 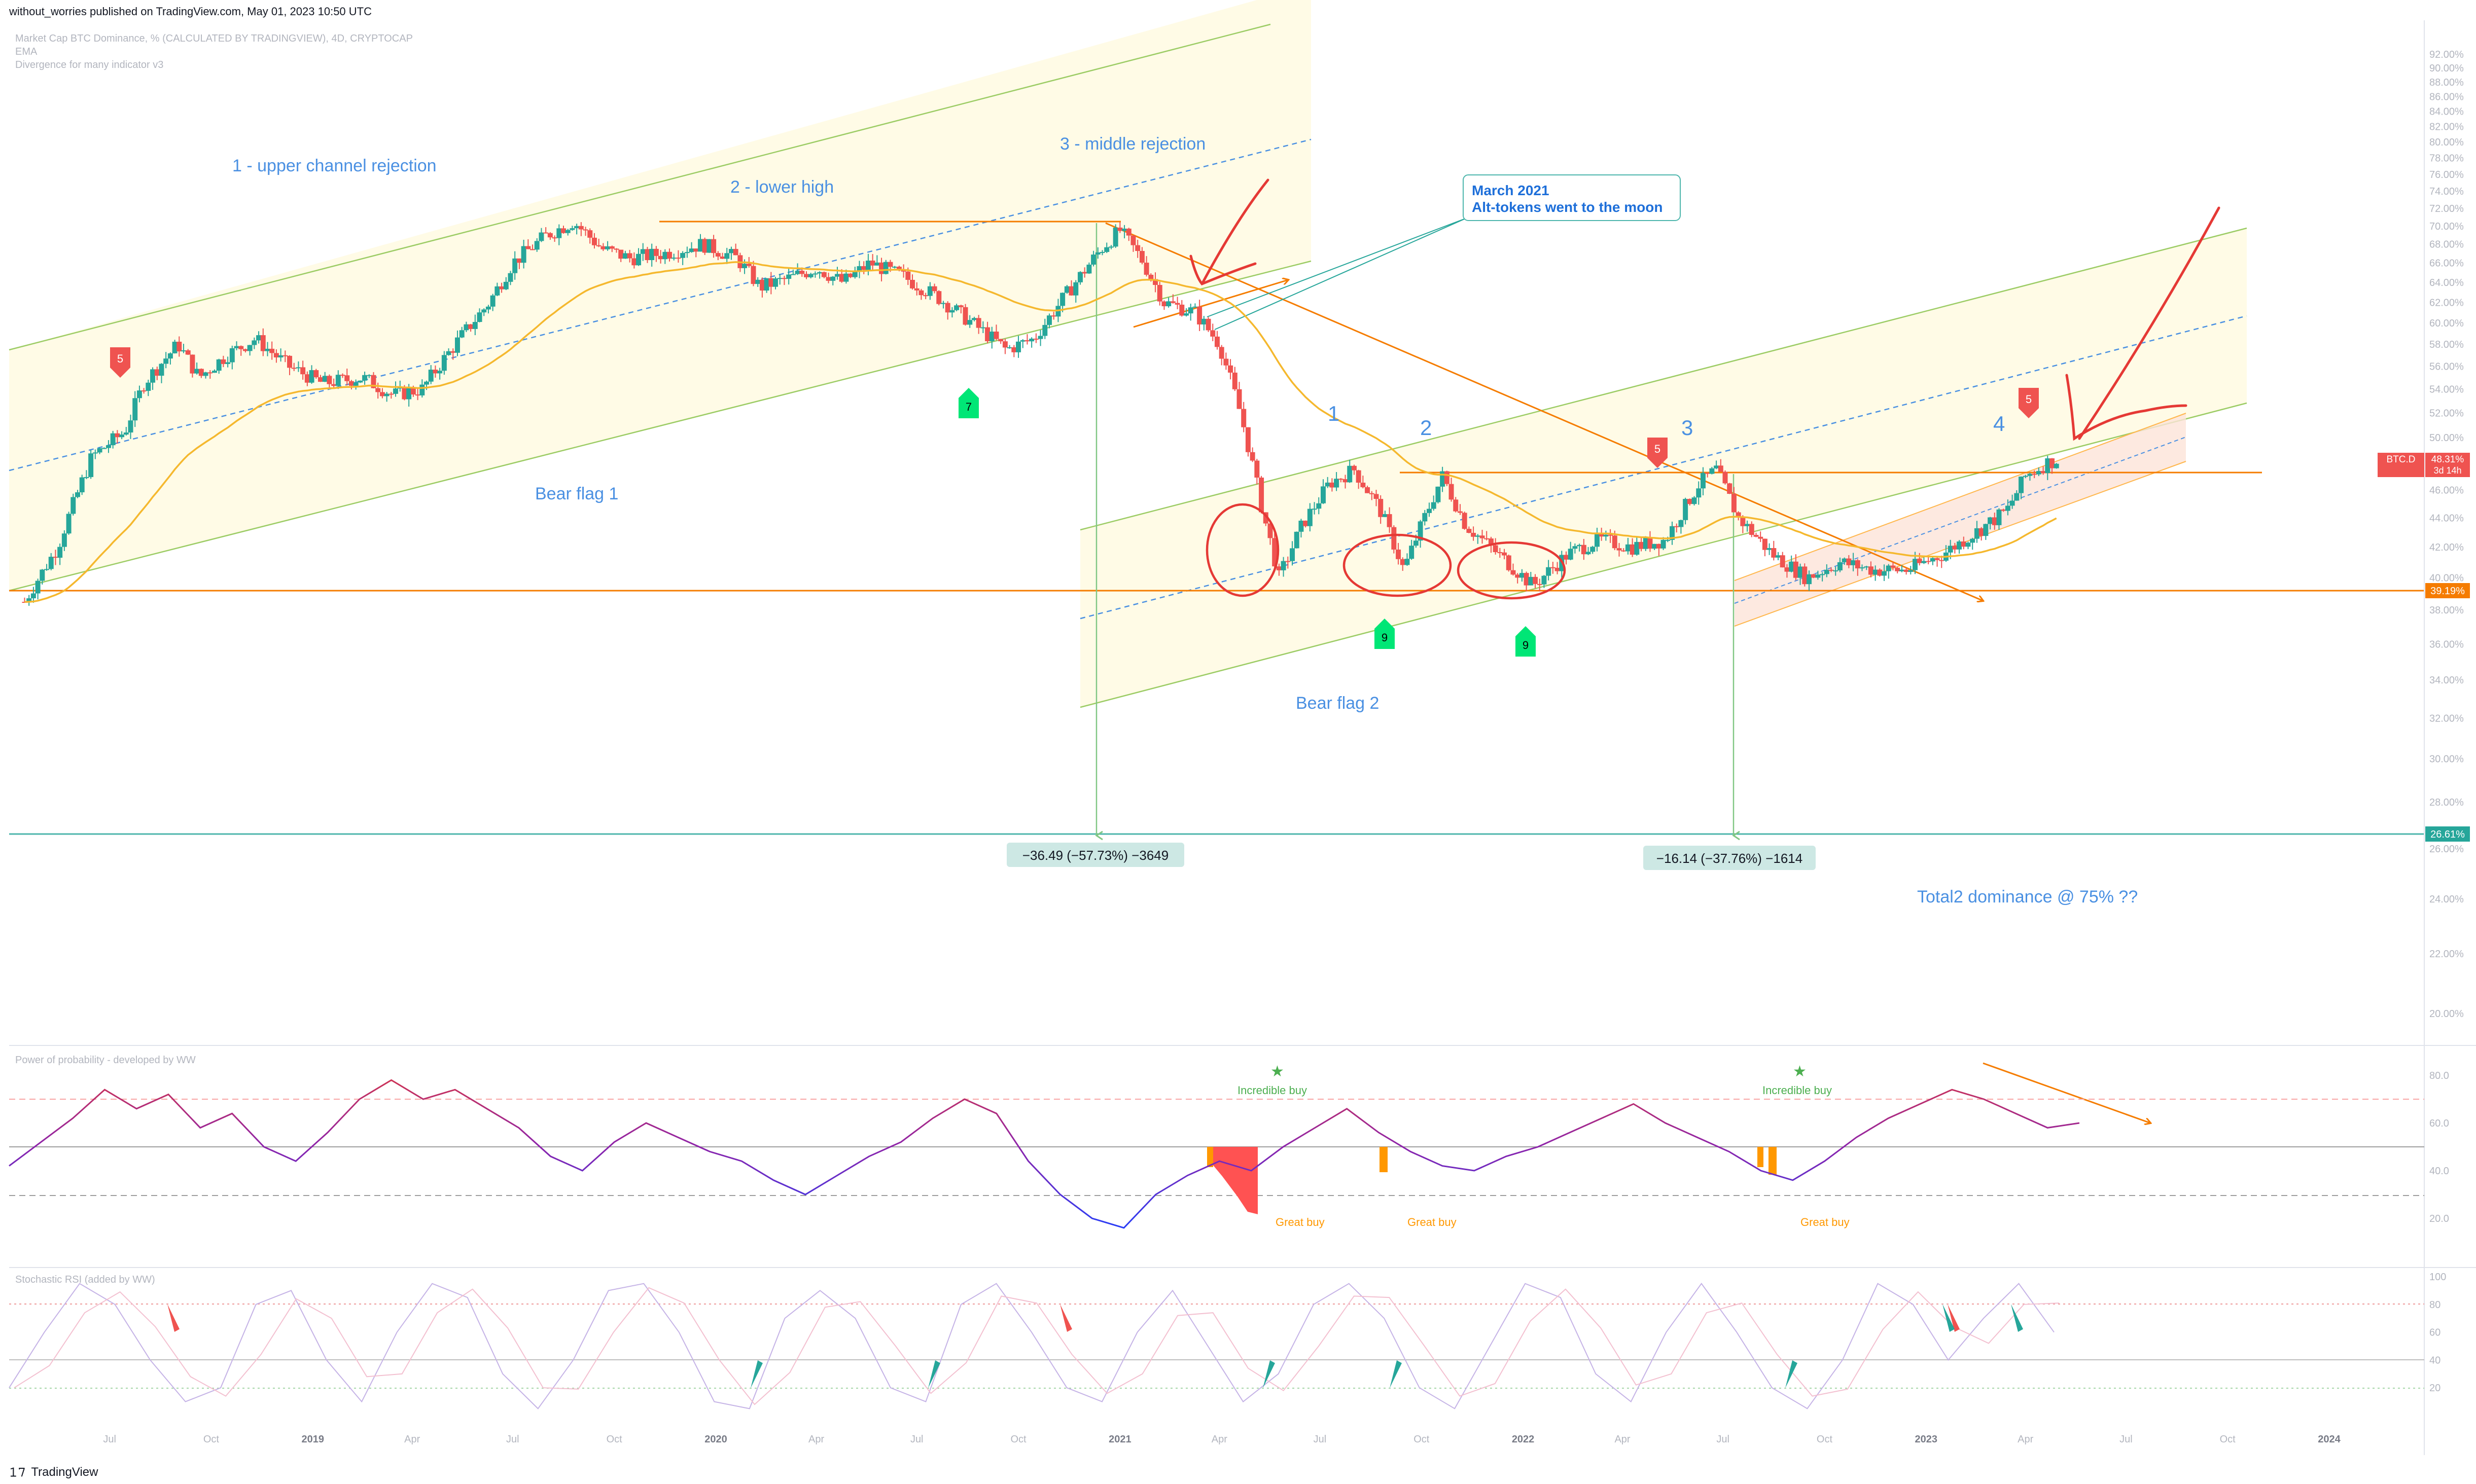 What do you see at coordinates (65, 1472) in the screenshot?
I see `footer-brand: TradingView` at bounding box center [65, 1472].